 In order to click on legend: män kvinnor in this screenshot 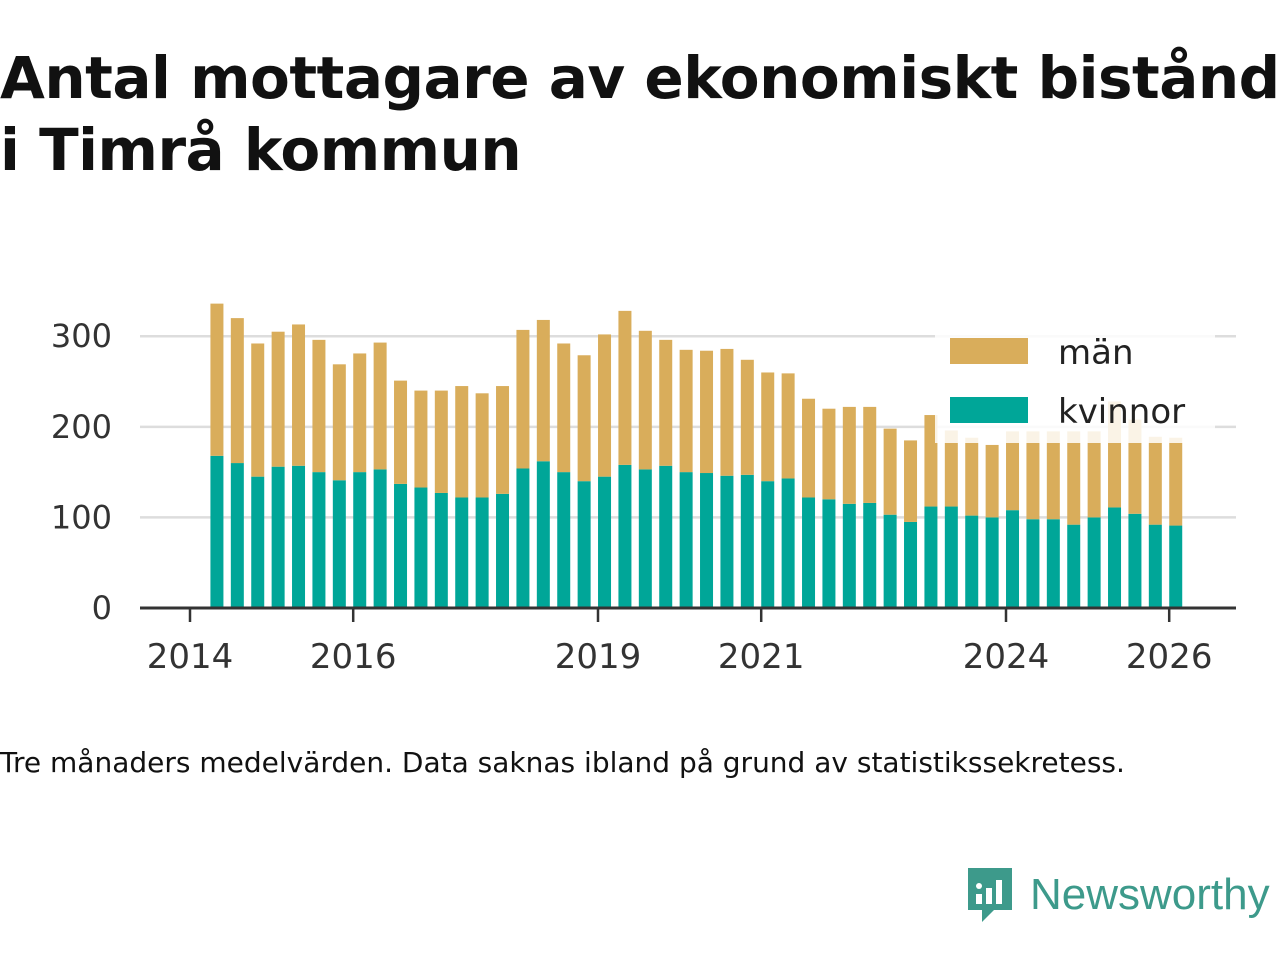, I will do `click(1075, 384)`.